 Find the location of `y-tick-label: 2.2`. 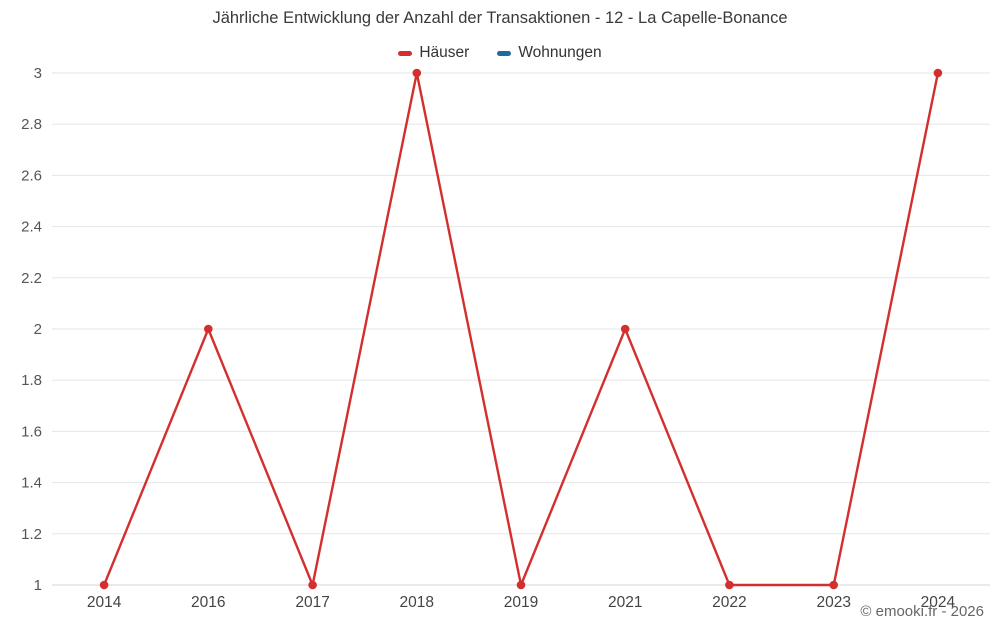

y-tick-label: 2.2 is located at coordinates (31, 278).